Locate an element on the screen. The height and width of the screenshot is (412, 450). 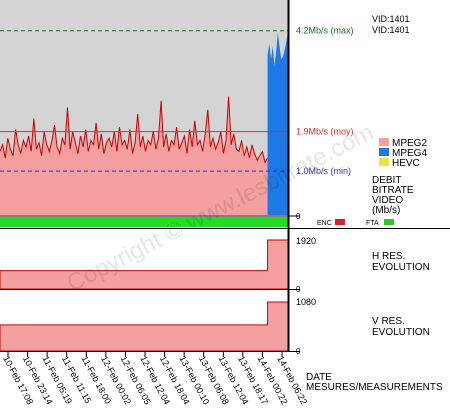
flag-swatch-enc is located at coordinates (340, 222).